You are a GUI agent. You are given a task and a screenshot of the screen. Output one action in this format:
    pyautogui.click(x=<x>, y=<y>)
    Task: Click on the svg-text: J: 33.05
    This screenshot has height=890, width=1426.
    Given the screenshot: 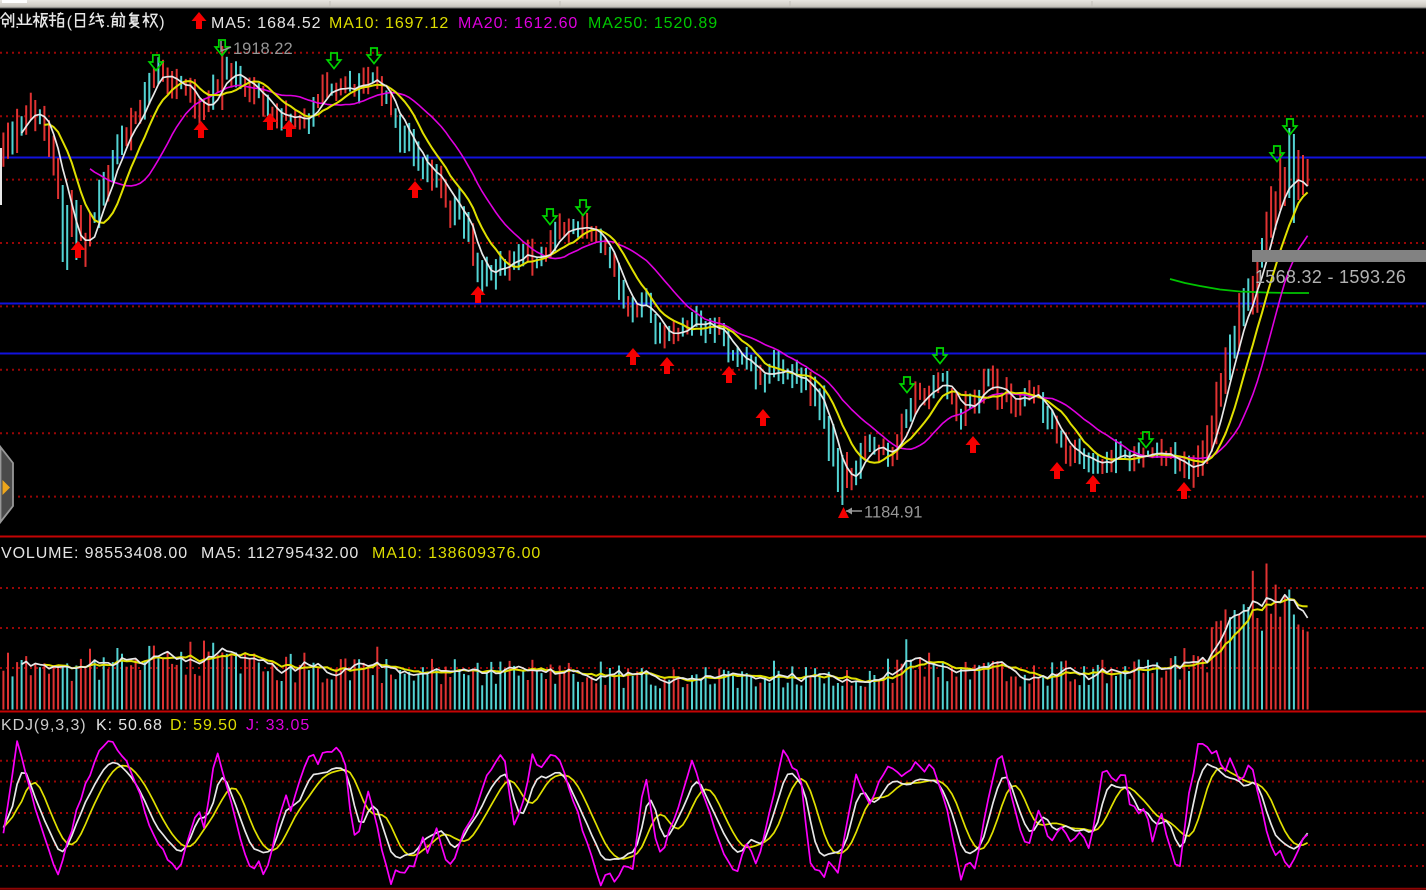 What is the action you would take?
    pyautogui.click(x=278, y=725)
    